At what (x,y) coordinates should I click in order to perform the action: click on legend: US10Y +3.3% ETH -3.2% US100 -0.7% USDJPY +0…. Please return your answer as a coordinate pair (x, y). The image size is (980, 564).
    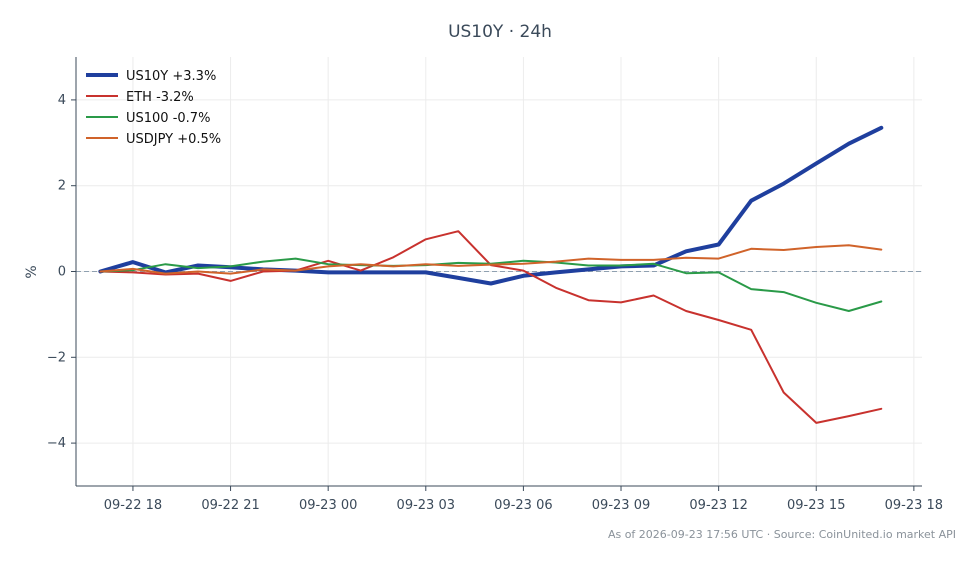
    Looking at the image, I should click on (153, 108).